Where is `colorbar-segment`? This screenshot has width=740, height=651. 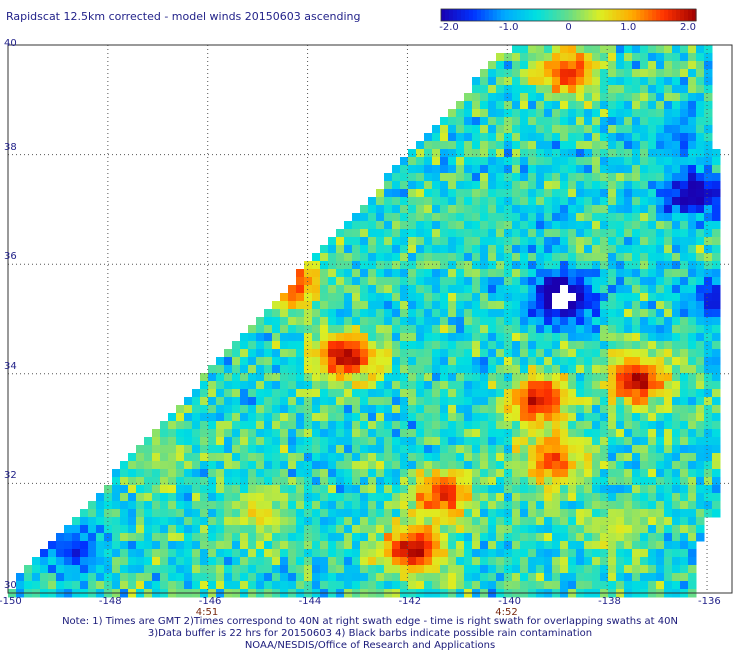 colorbar-segment is located at coordinates (539, 15).